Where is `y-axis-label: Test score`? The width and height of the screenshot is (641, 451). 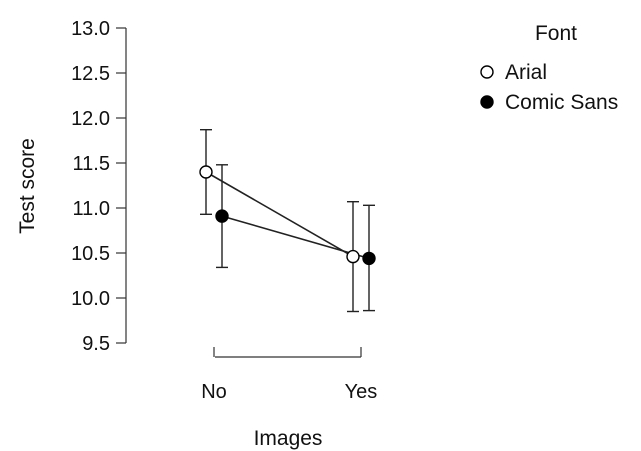
y-axis-label: Test score is located at coordinates (27, 186).